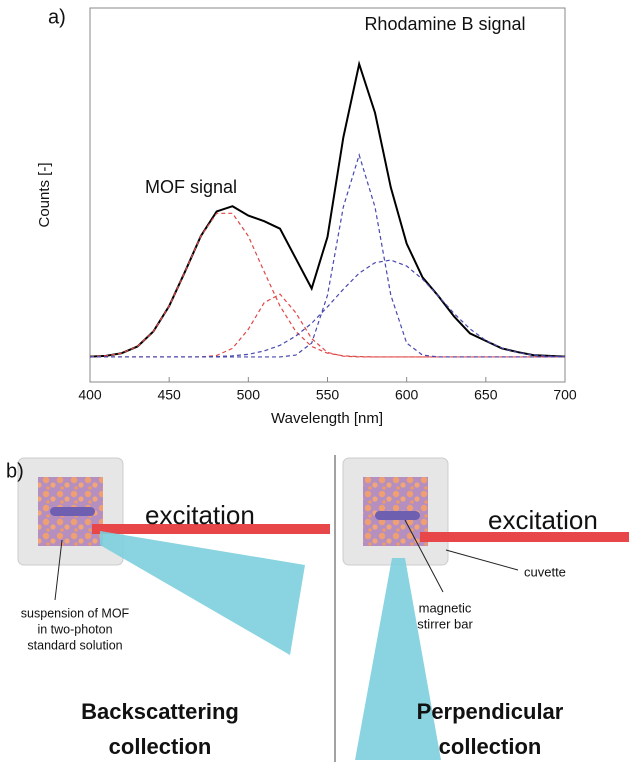  What do you see at coordinates (327, 418) in the screenshot?
I see `x-axis-label: Wavelength [nm]` at bounding box center [327, 418].